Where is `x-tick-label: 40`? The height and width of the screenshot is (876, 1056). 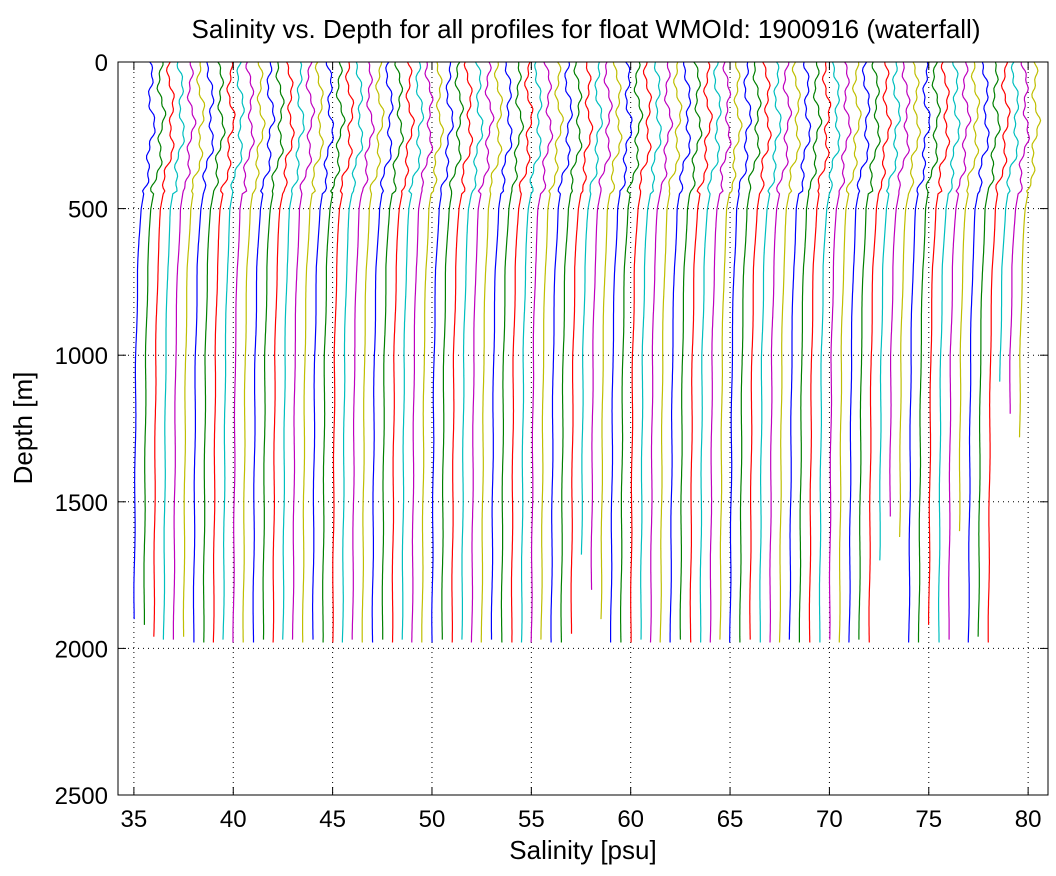
x-tick-label: 40 is located at coordinates (233, 819).